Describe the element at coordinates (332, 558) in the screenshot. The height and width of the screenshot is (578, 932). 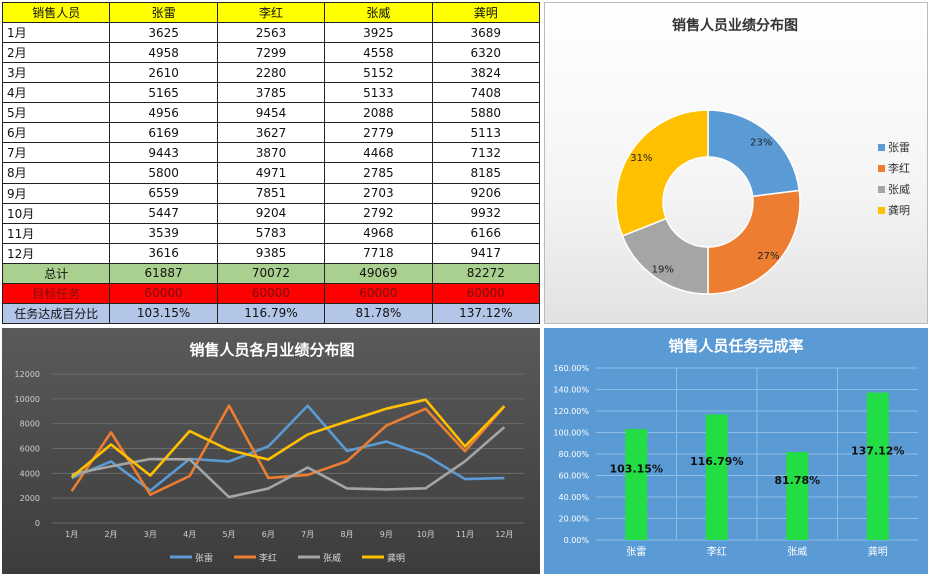
I see `legend-label: 张威` at that location.